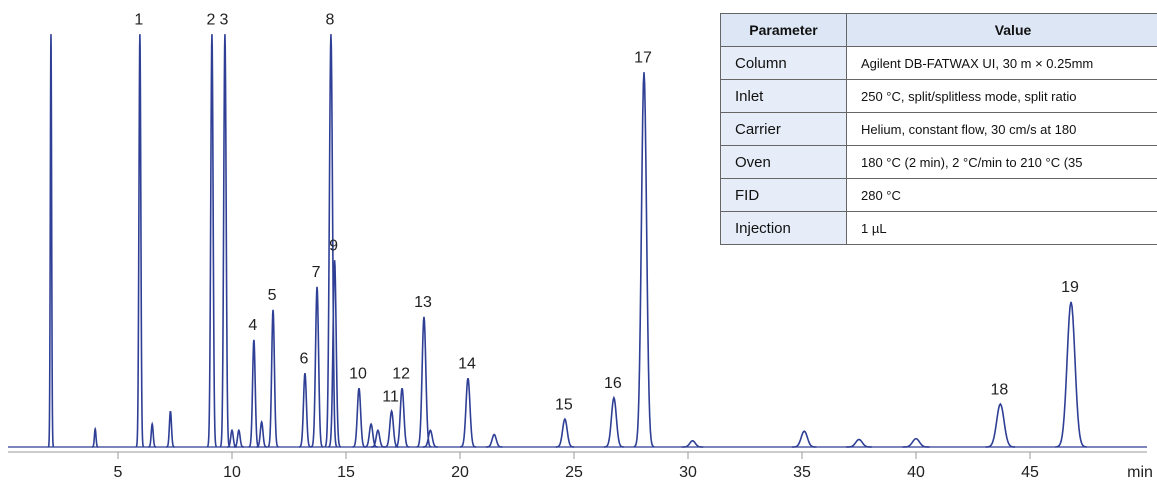 The image size is (1157, 485). Describe the element at coordinates (1001, 129) in the screenshot. I see `value-cell: Helium, constant flow, 30 cm/s at 180` at that location.